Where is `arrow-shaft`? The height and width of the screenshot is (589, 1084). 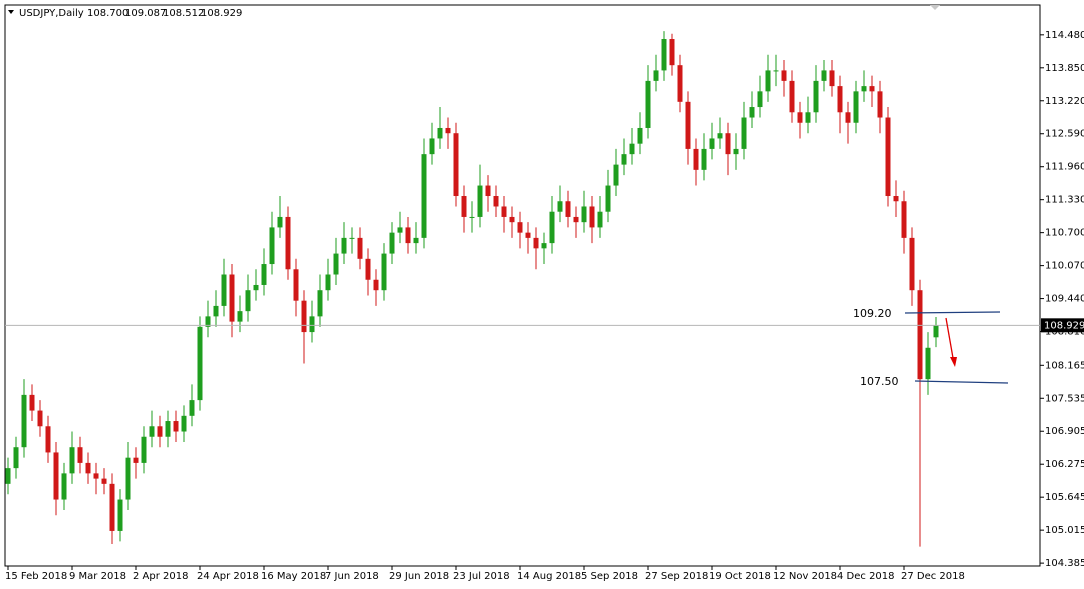 arrow-shaft is located at coordinates (949, 338).